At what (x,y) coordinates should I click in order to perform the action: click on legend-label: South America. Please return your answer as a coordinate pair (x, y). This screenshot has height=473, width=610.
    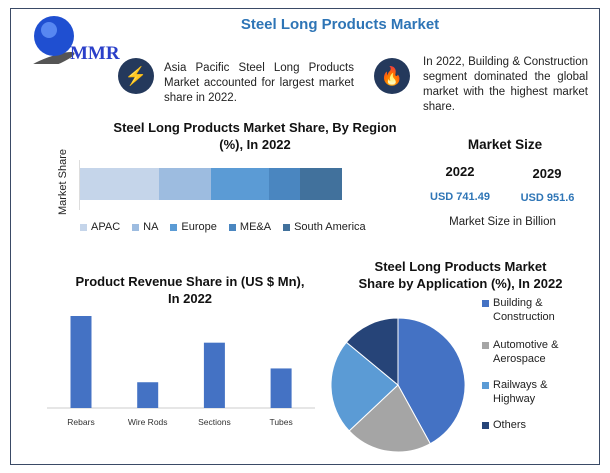
    Looking at the image, I should click on (330, 227).